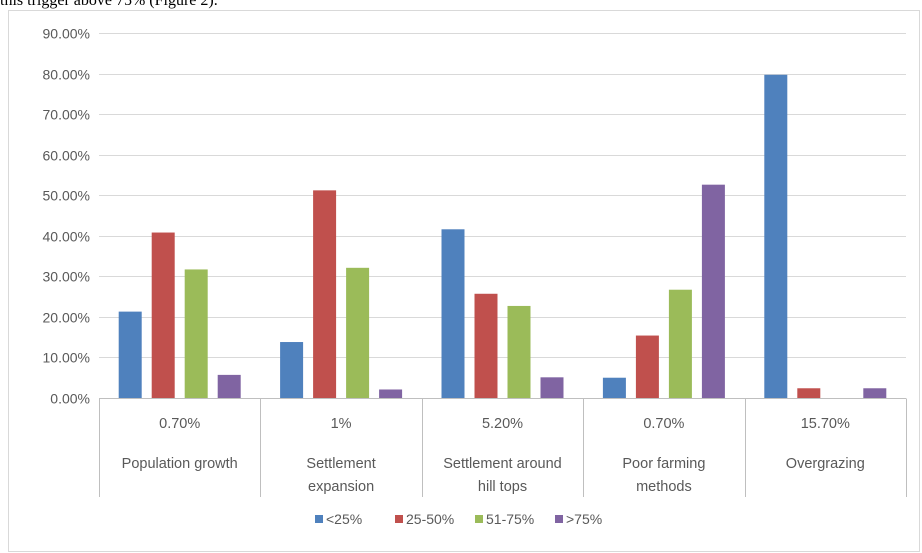  What do you see at coordinates (344, 519) in the screenshot?
I see `legend-label: <25%` at bounding box center [344, 519].